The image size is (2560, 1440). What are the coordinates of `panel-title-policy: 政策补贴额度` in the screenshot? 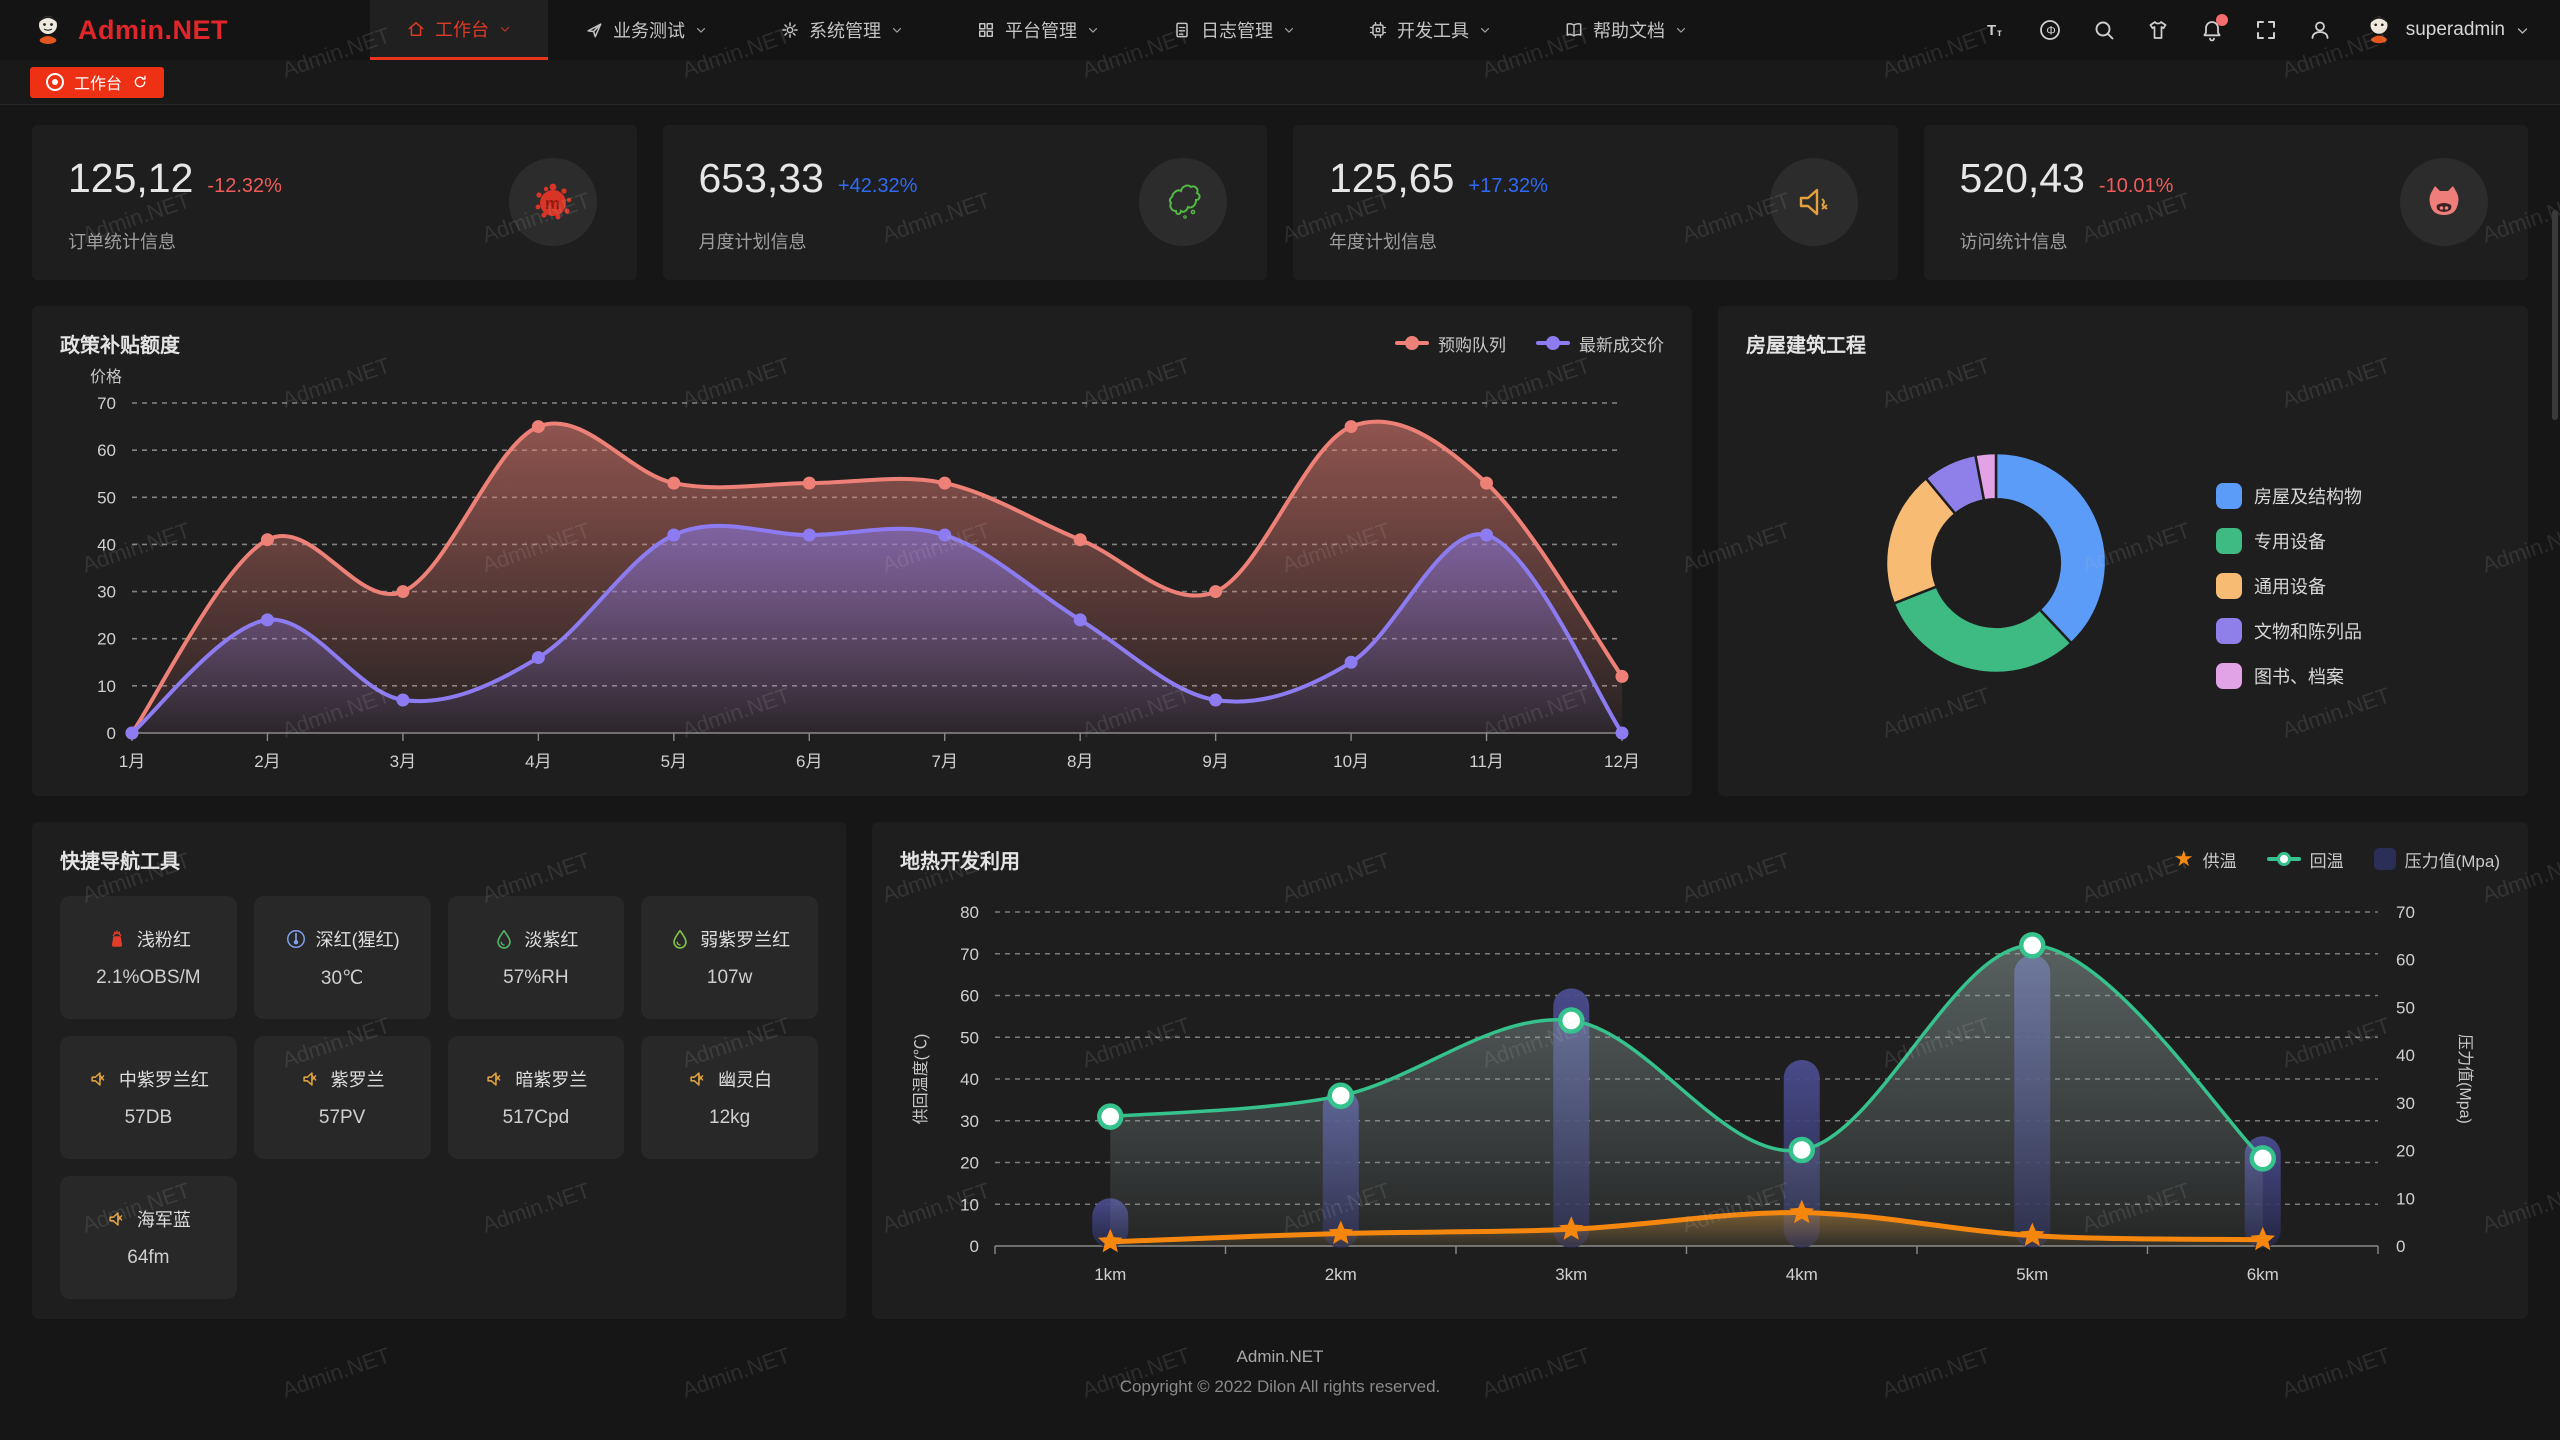 It's located at (120, 345).